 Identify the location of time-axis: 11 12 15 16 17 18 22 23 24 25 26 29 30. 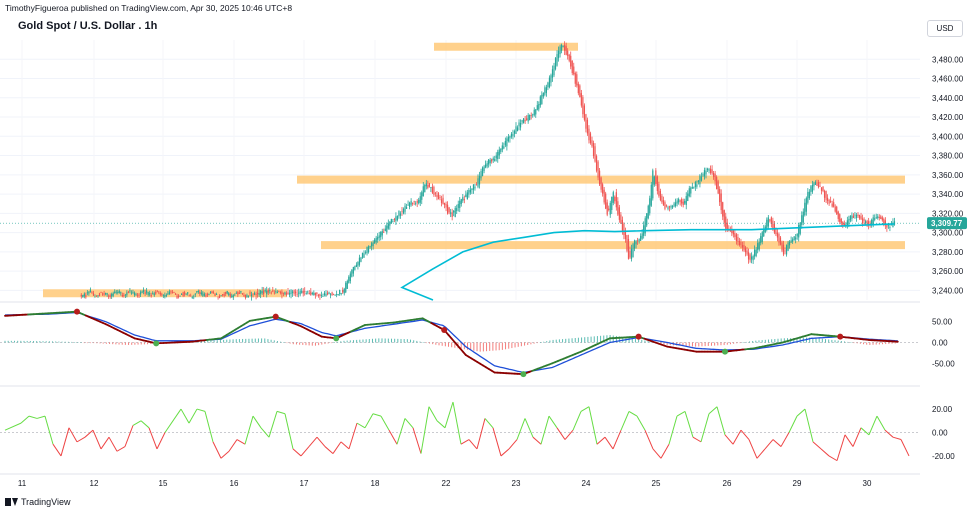
(460, 480).